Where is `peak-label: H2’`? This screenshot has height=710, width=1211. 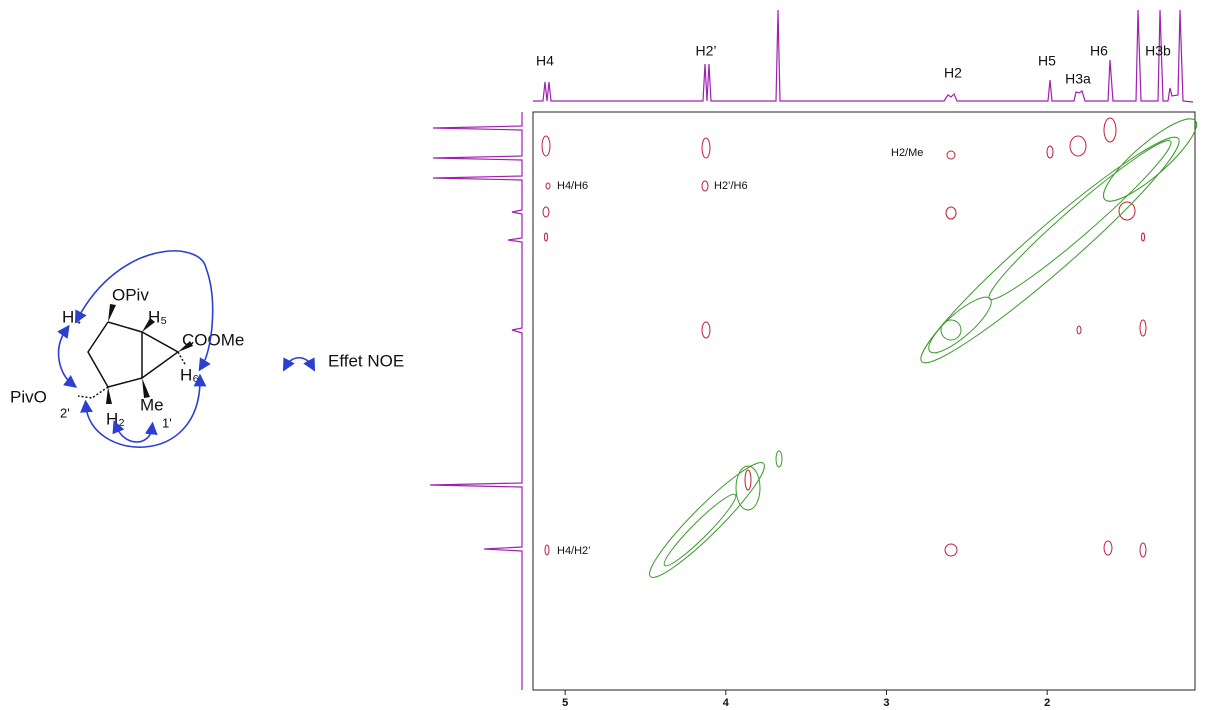
peak-label: H2’ is located at coordinates (705, 51).